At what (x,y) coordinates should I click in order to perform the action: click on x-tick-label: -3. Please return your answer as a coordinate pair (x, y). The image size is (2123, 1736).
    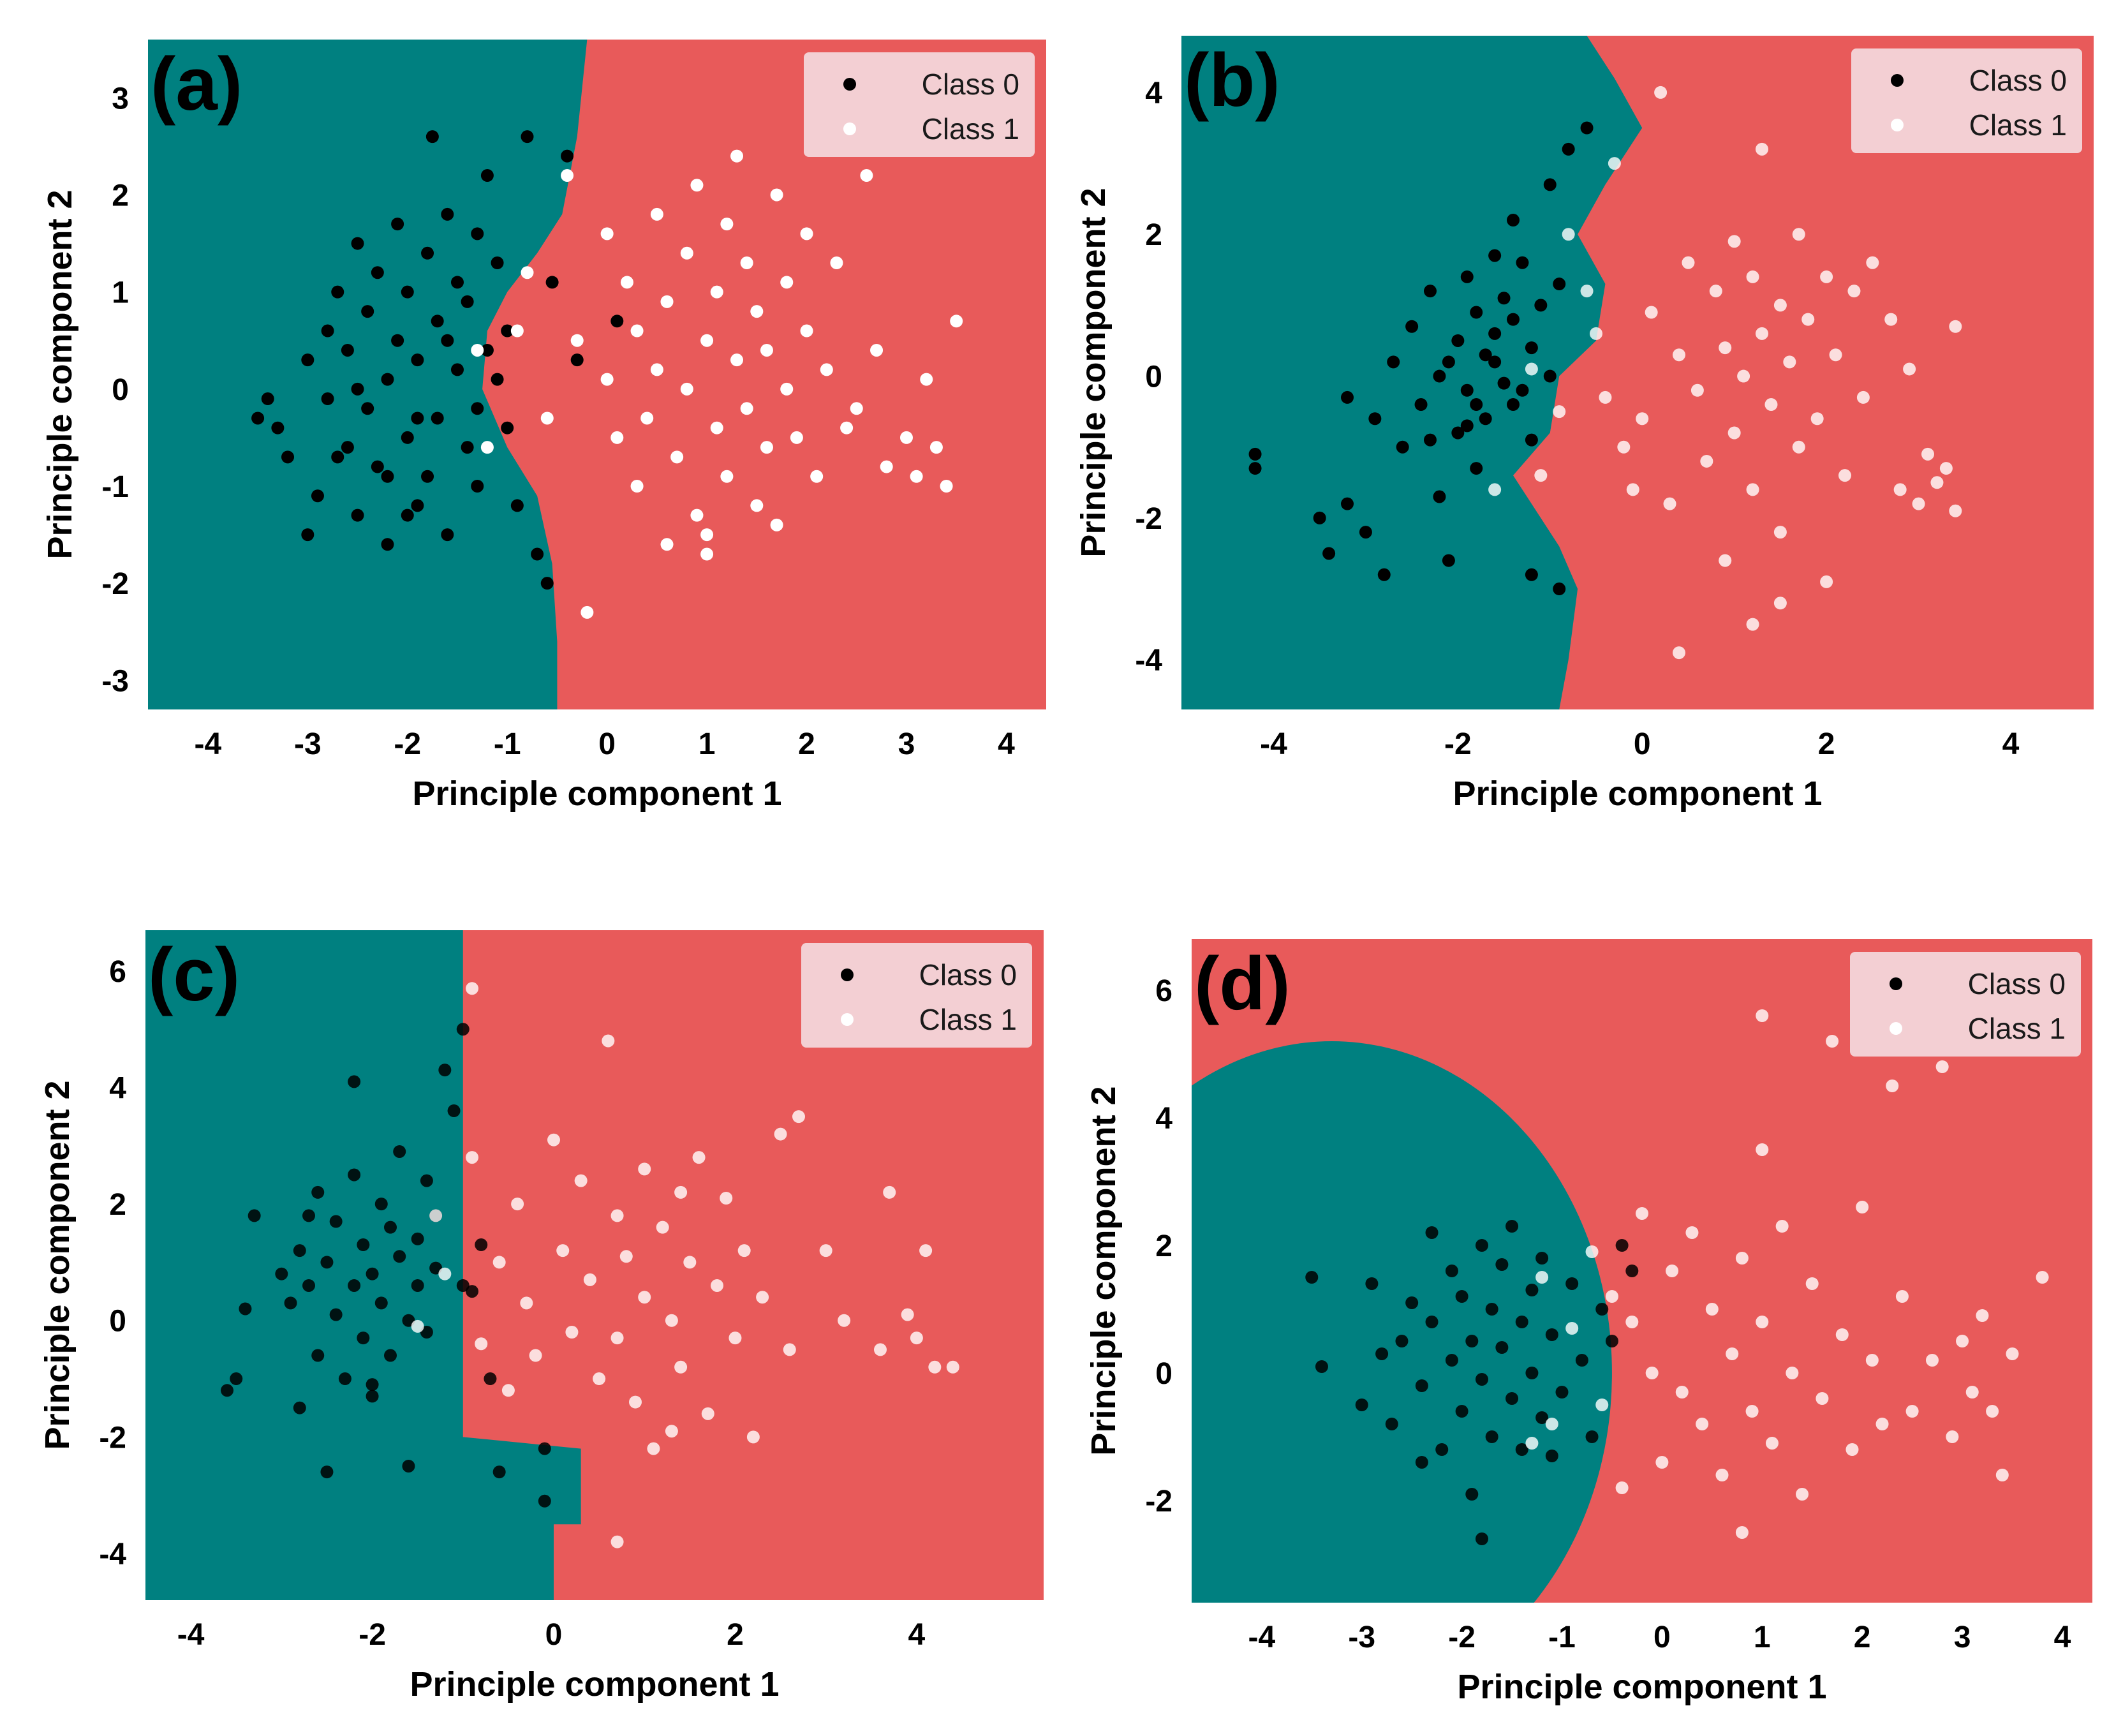
    Looking at the image, I should click on (308, 744).